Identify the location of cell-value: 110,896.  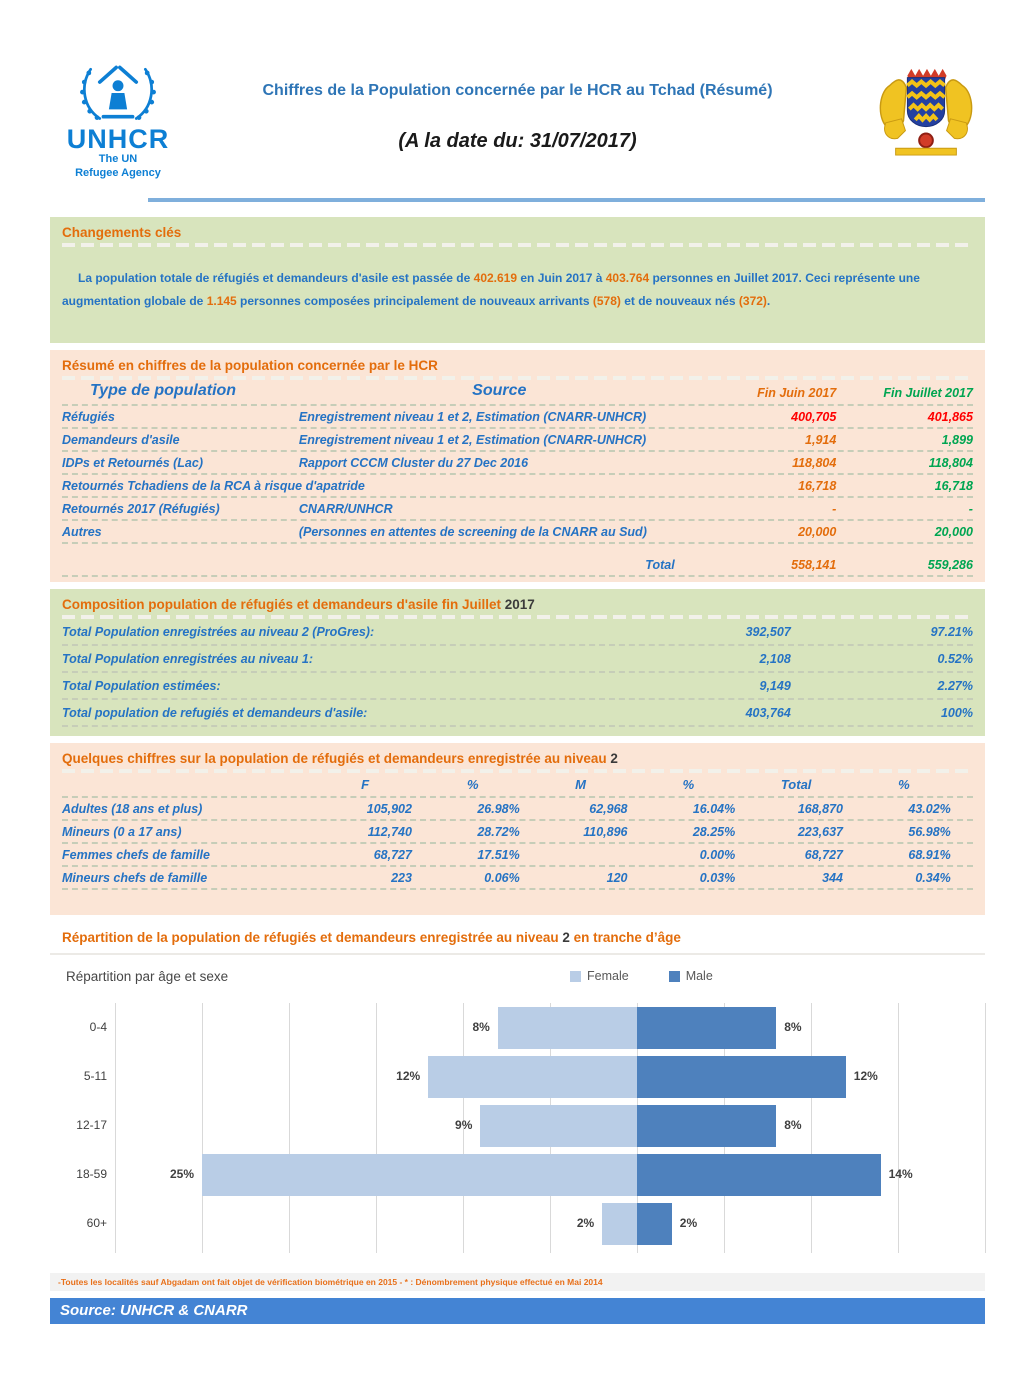
(605, 832).